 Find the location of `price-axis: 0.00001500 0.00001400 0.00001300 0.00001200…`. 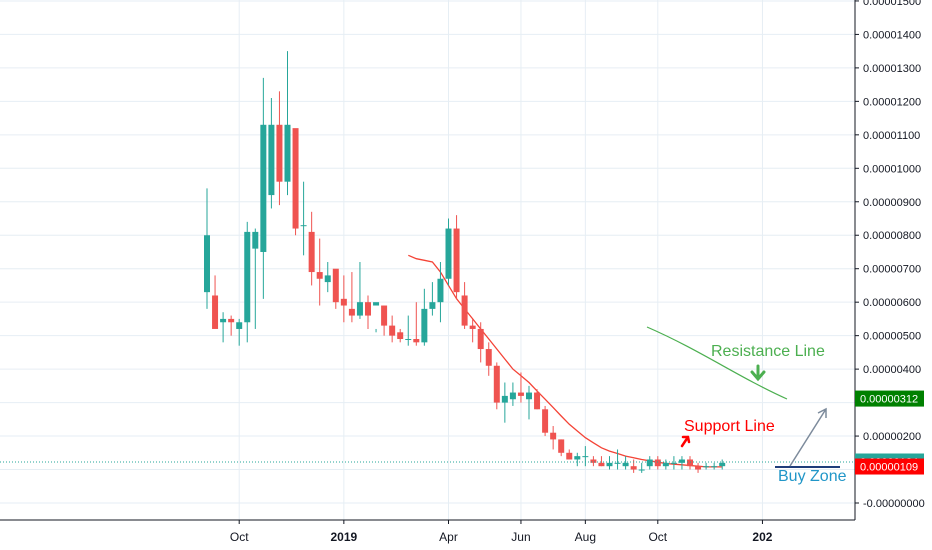

price-axis: 0.00001500 0.00001400 0.00001300 0.00001200… is located at coordinates (890, 255).